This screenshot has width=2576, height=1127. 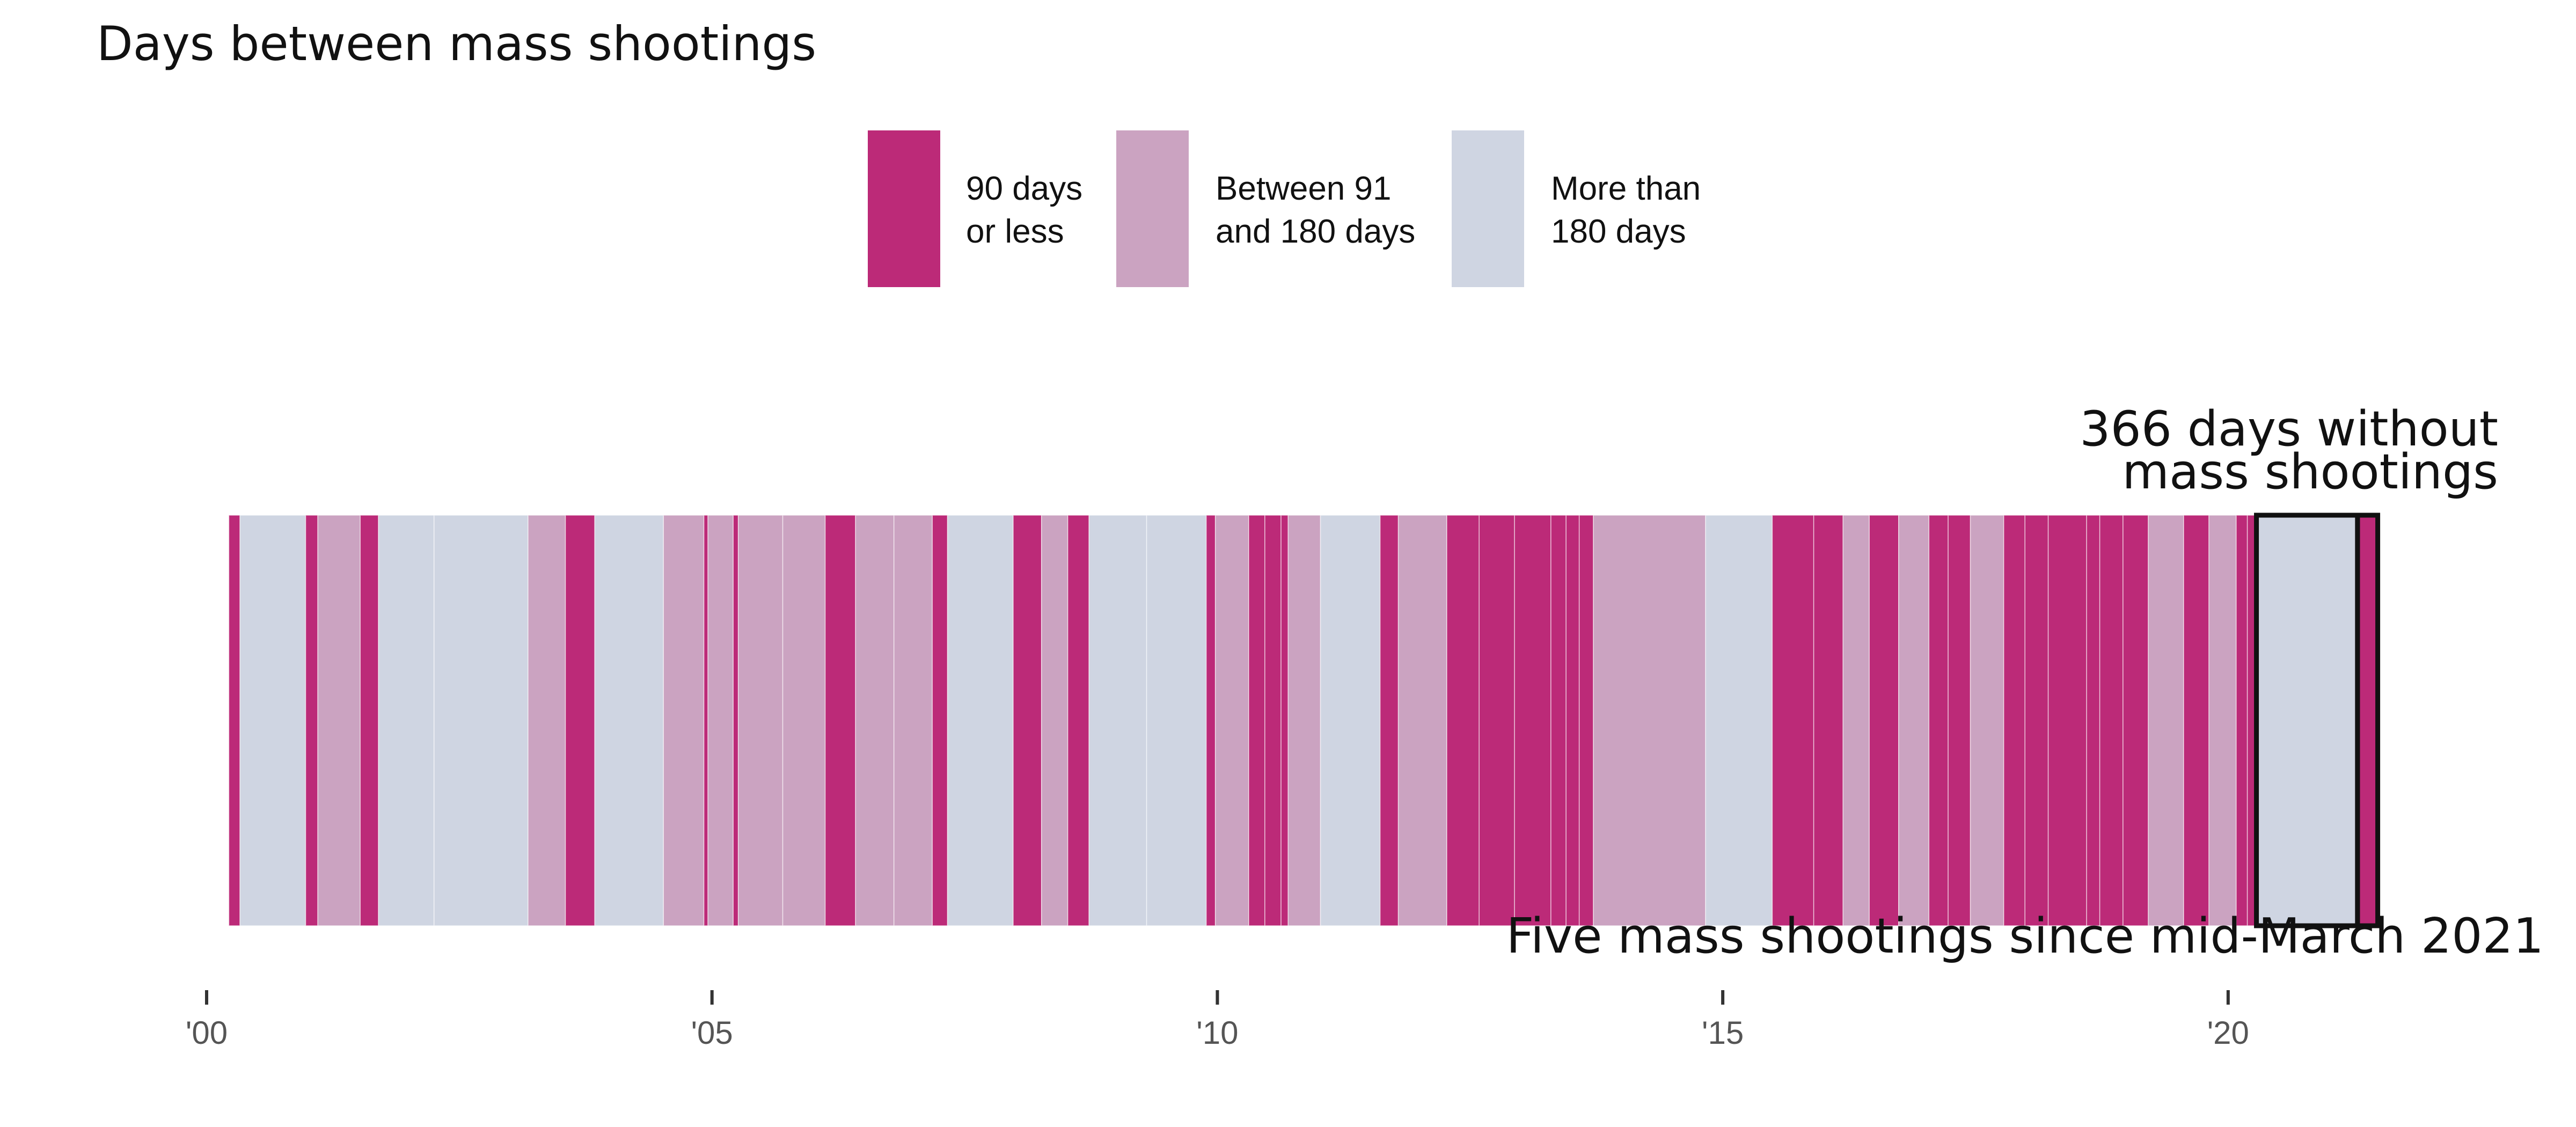 What do you see at coordinates (1152, 208) in the screenshot?
I see `legend-swatch-medium` at bounding box center [1152, 208].